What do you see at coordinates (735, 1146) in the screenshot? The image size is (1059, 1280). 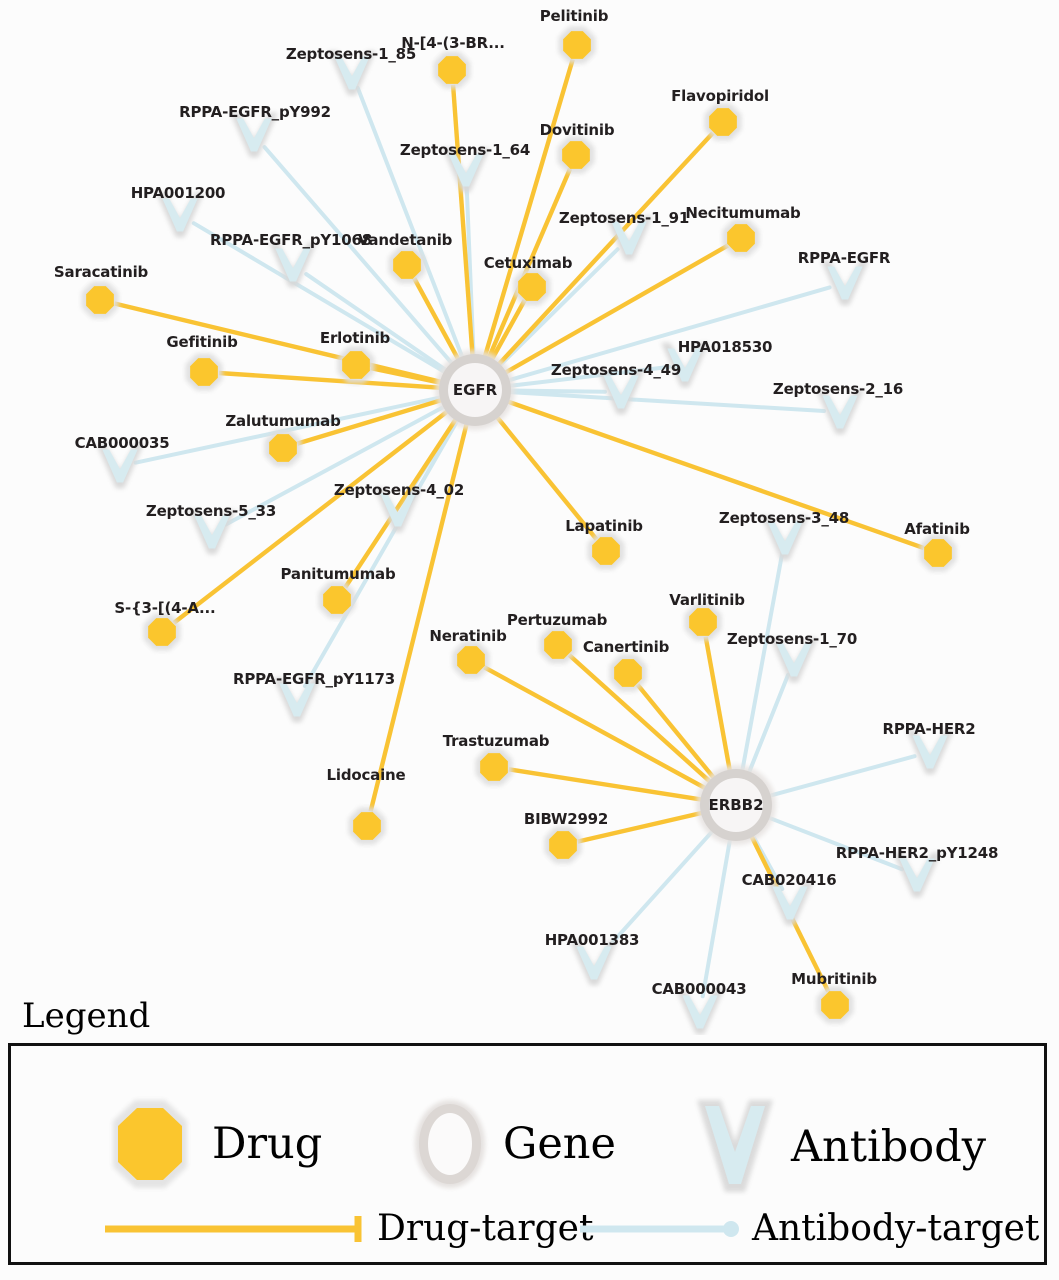 I see `antibody-vee-icon` at bounding box center [735, 1146].